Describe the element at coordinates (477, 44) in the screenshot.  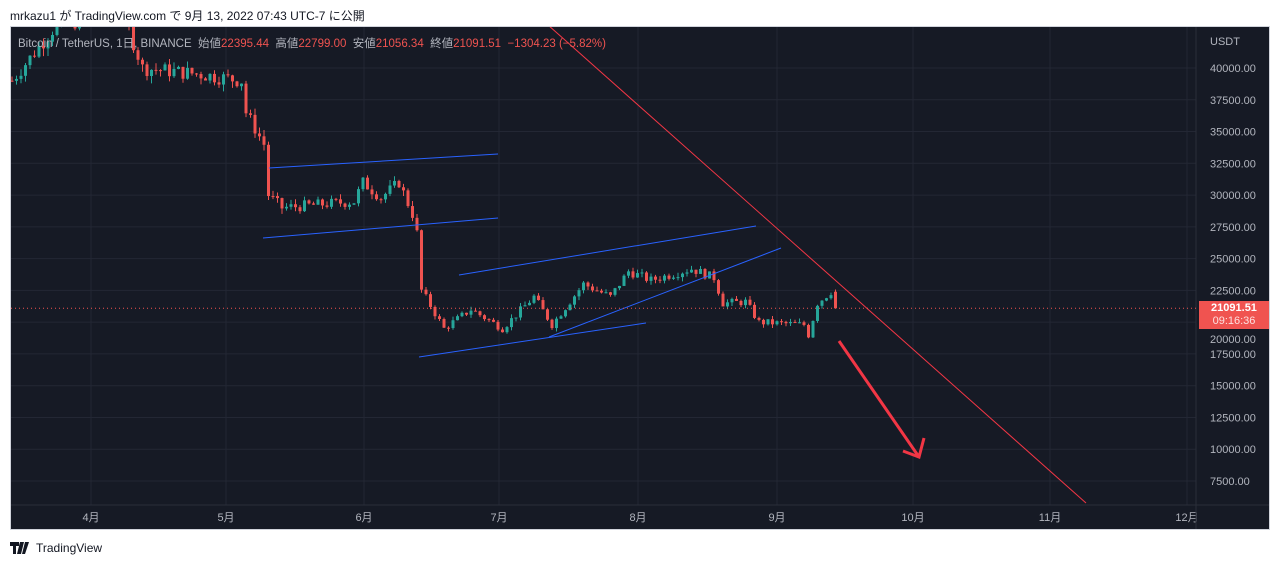
I see `close-value: 21091.51` at that location.